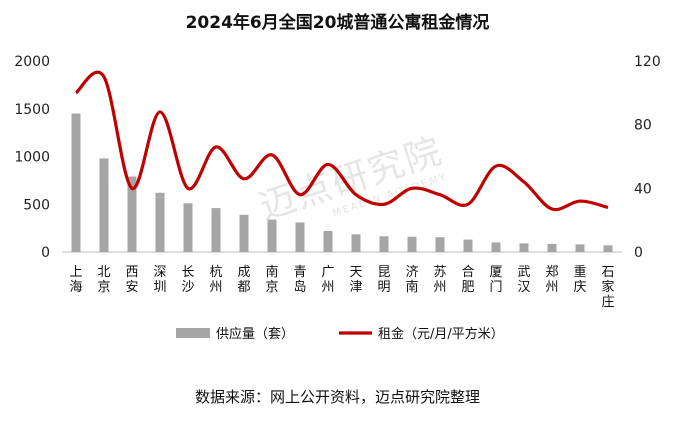 Image resolution: width=675 pixels, height=423 pixels. Describe the element at coordinates (243, 280) in the screenshot. I see `category-label: 成都` at that location.